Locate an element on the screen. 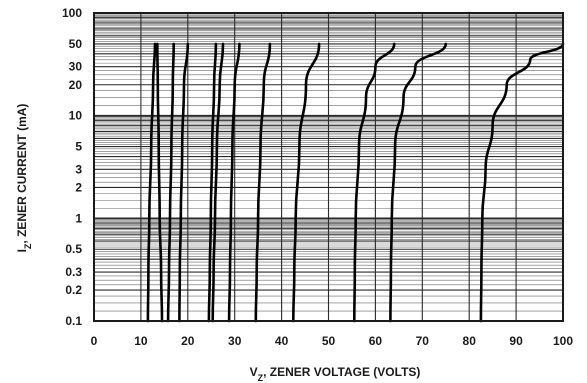 Image resolution: width=587 pixels, height=383 pixels. x-tick-label: 10 is located at coordinates (141, 341).